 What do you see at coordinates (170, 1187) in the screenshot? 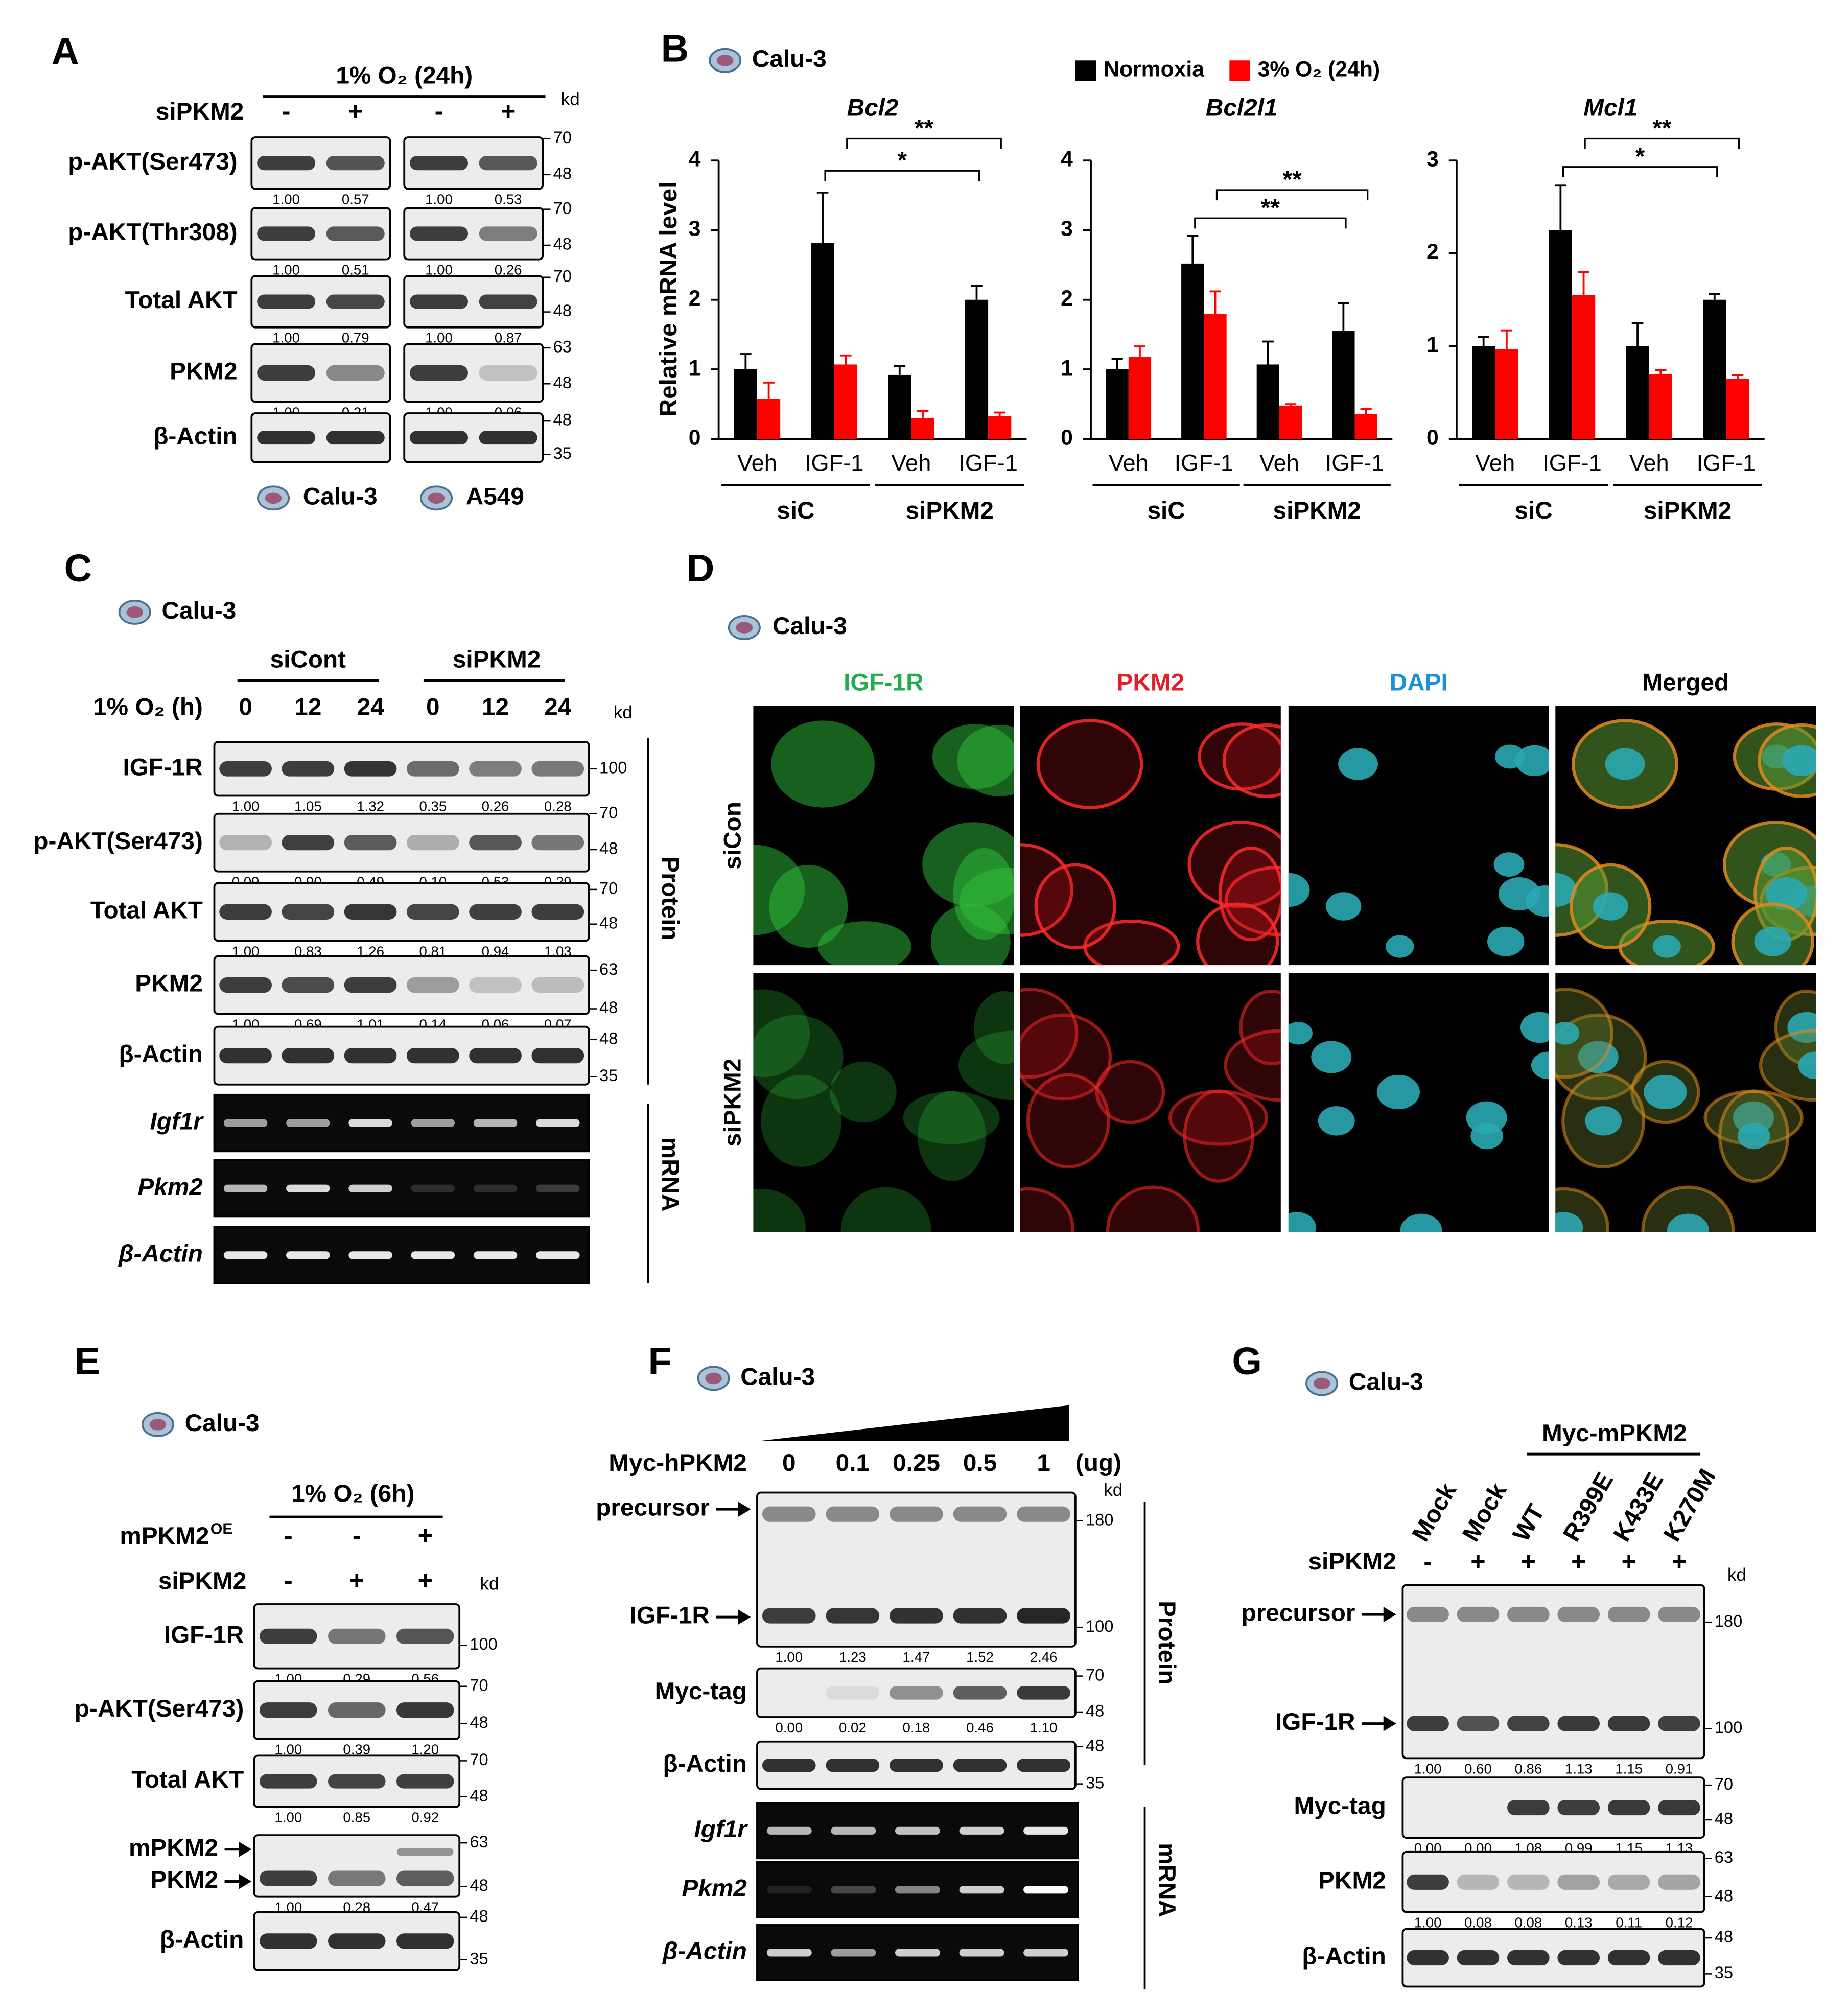
I see `row-label: Pkm2` at bounding box center [170, 1187].